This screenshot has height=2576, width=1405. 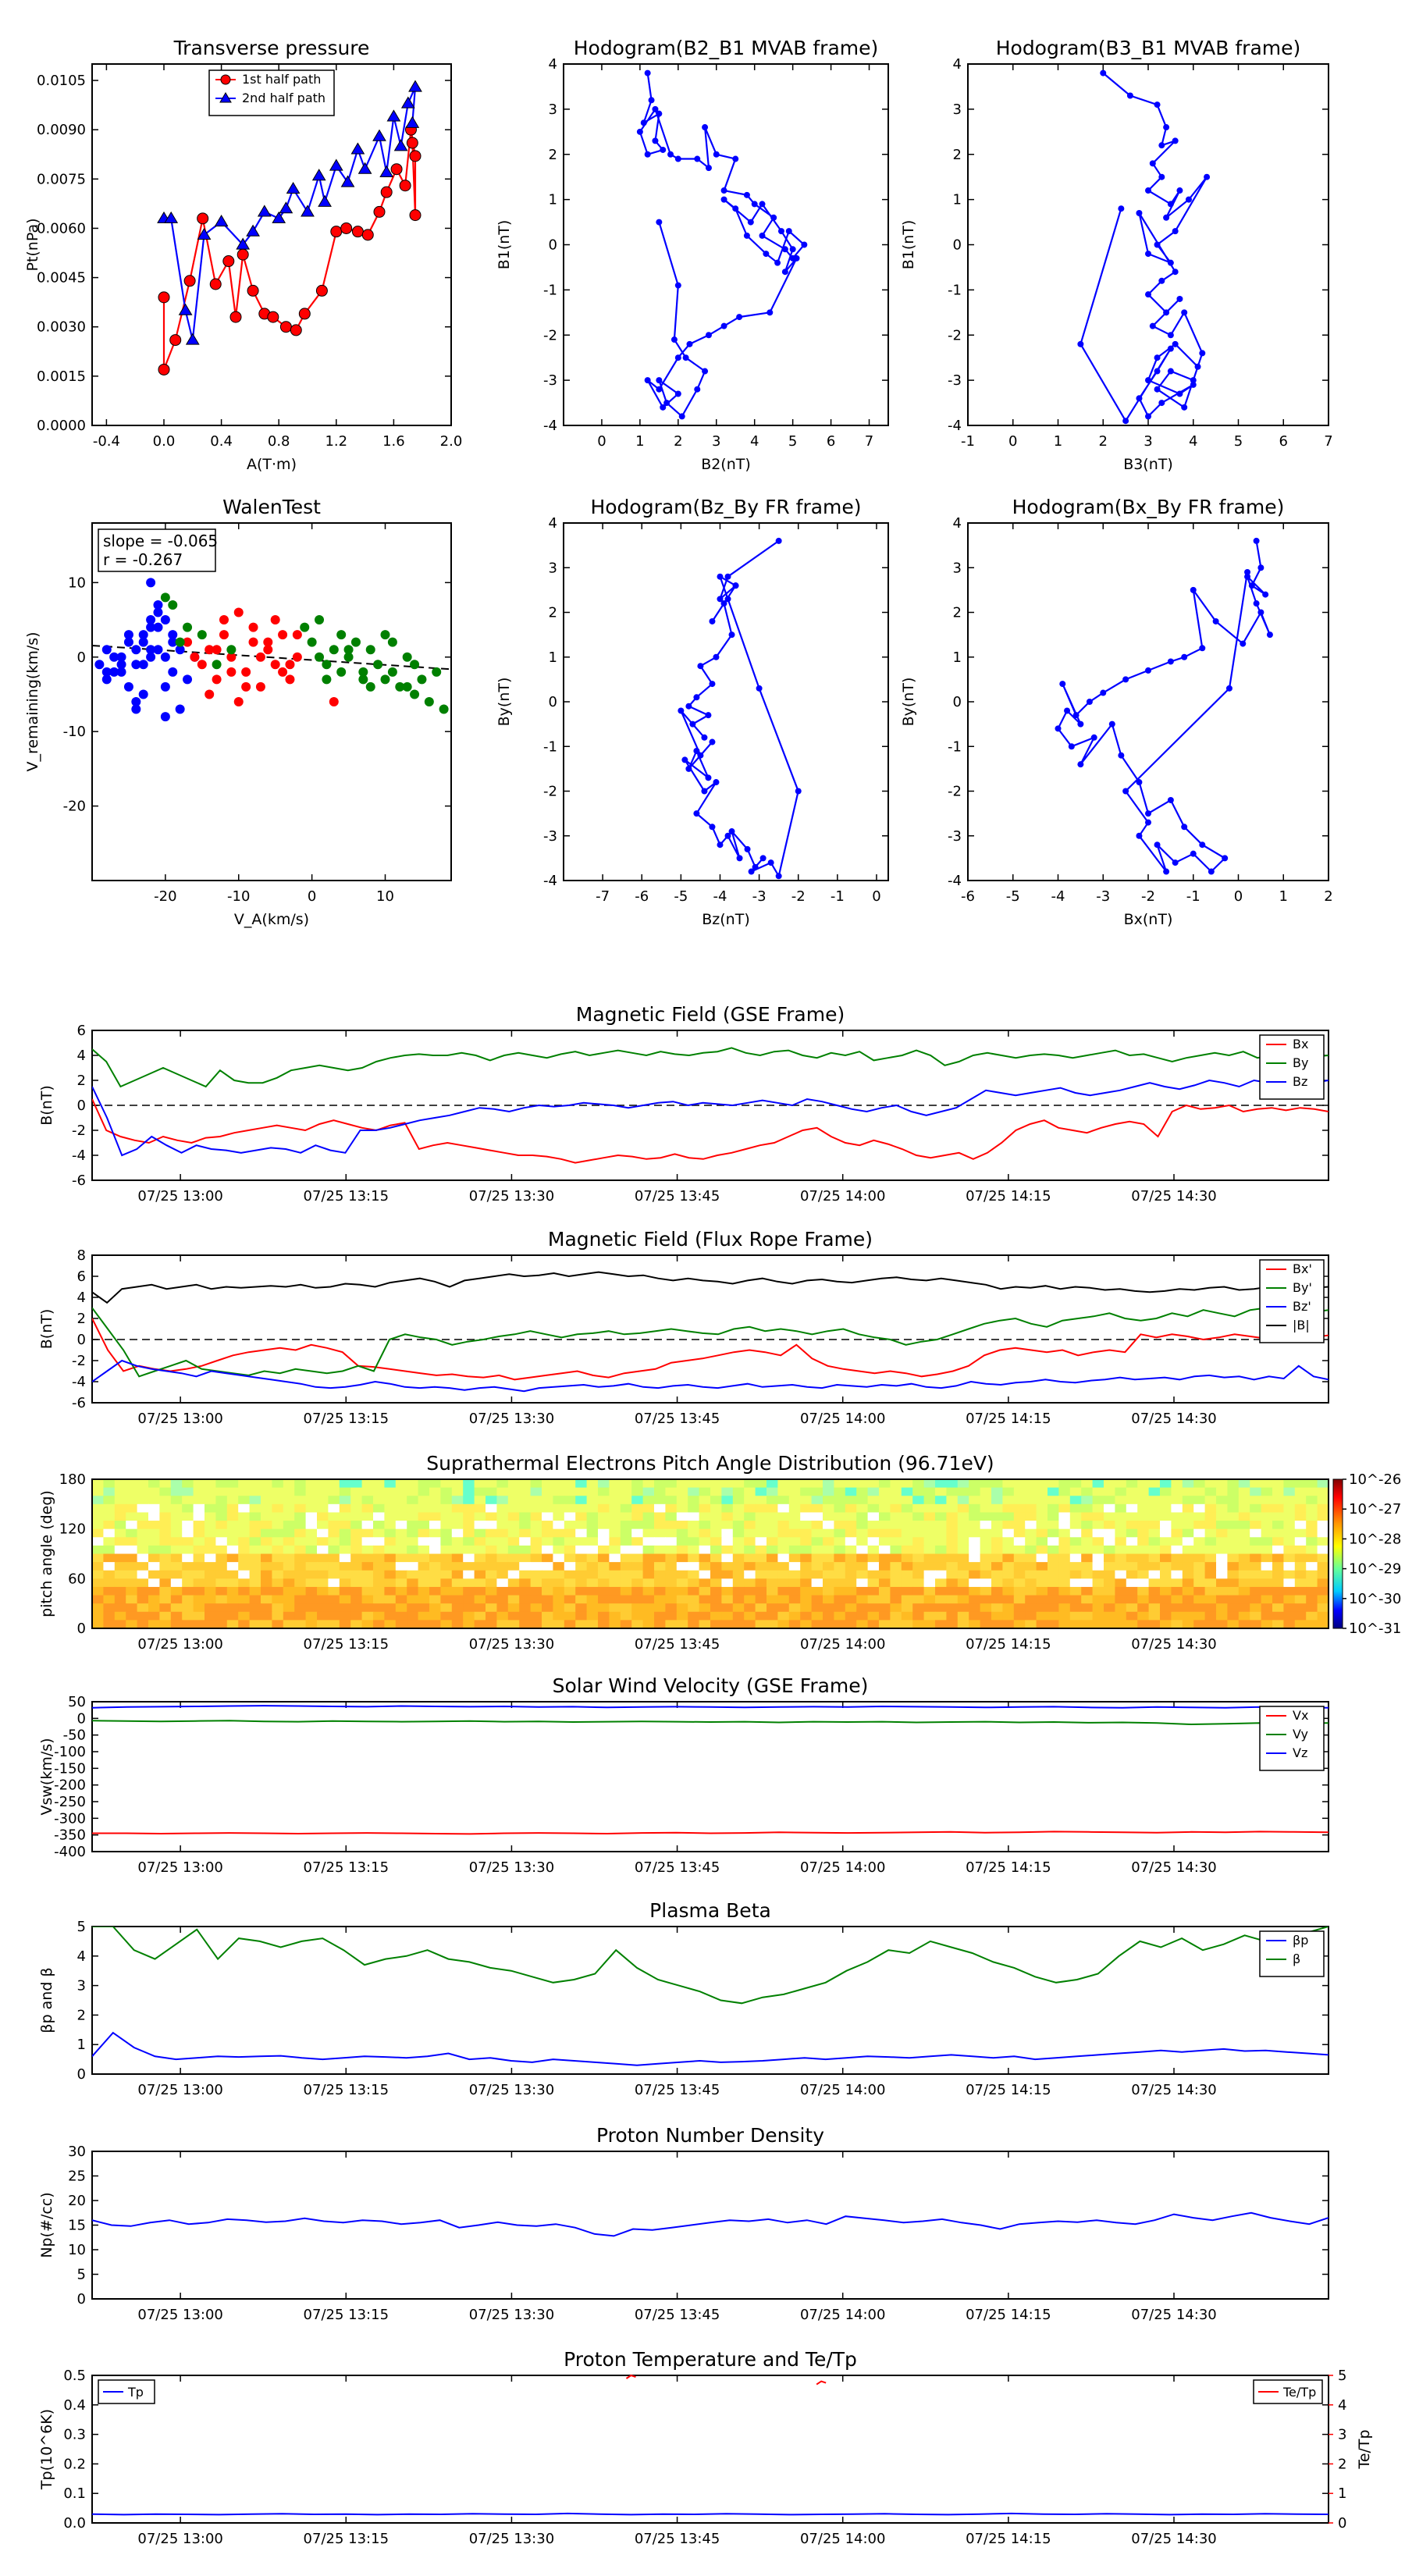 What do you see at coordinates (723, 325) in the screenshot?
I see `hodo1-point` at bounding box center [723, 325].